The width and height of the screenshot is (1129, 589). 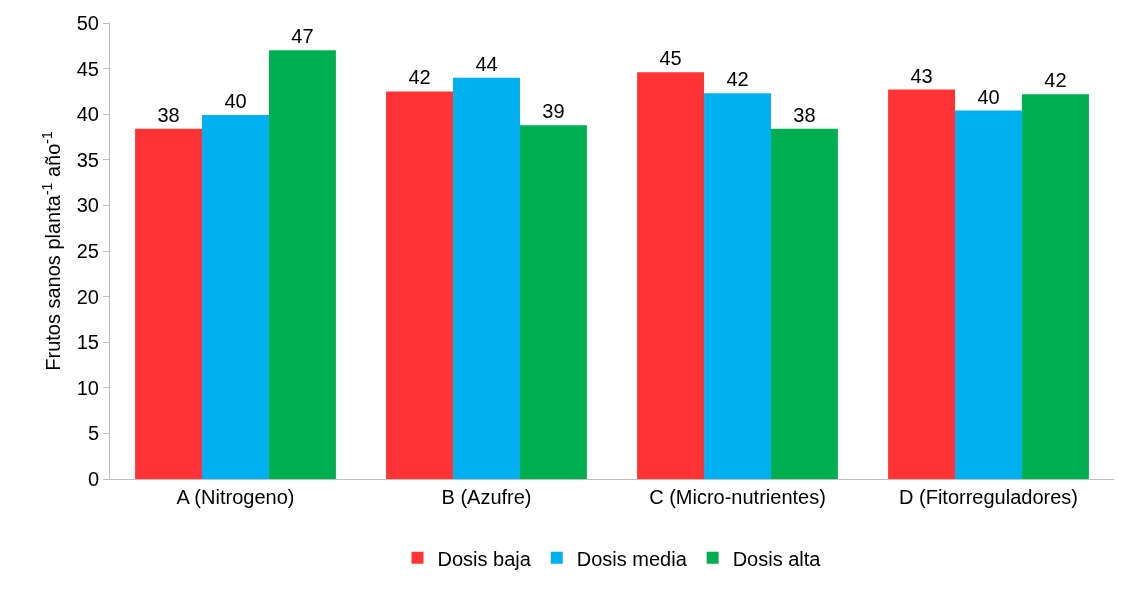 What do you see at coordinates (737, 497) in the screenshot?
I see `x-tick-label: C (Micro-nutrientes)` at bounding box center [737, 497].